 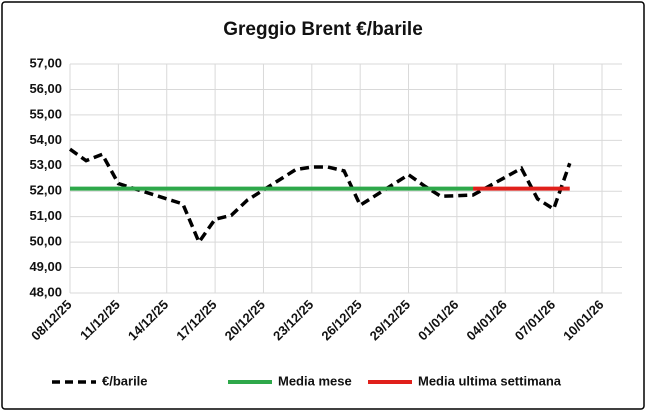 What do you see at coordinates (45, 241) in the screenshot?
I see `y-tick-label: 50,00` at bounding box center [45, 241].